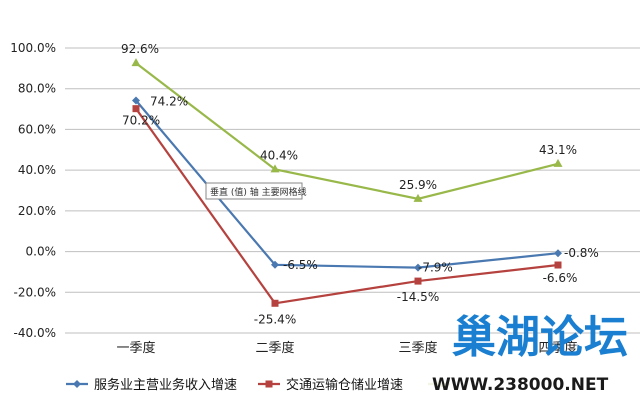 The image size is (644, 405). Describe the element at coordinates (279, 155) in the screenshot. I see `data-label: 40.4%` at that location.